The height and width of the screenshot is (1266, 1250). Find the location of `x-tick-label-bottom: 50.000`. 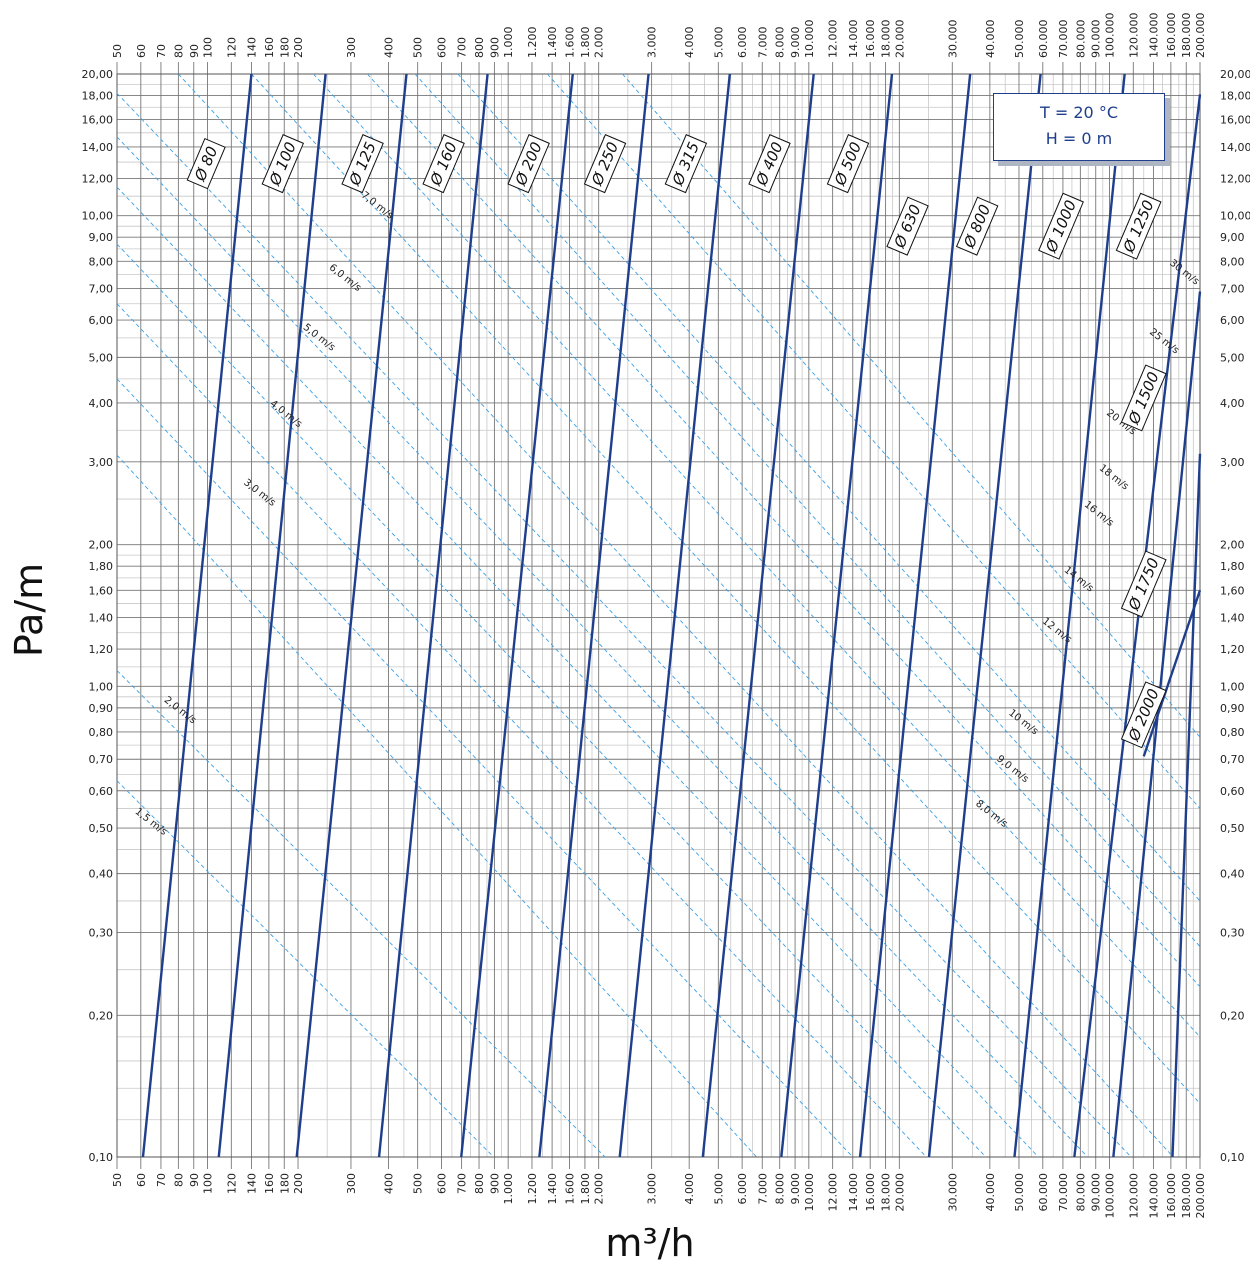

x-tick-label-bottom: 50.000 is located at coordinates (1019, 1192).